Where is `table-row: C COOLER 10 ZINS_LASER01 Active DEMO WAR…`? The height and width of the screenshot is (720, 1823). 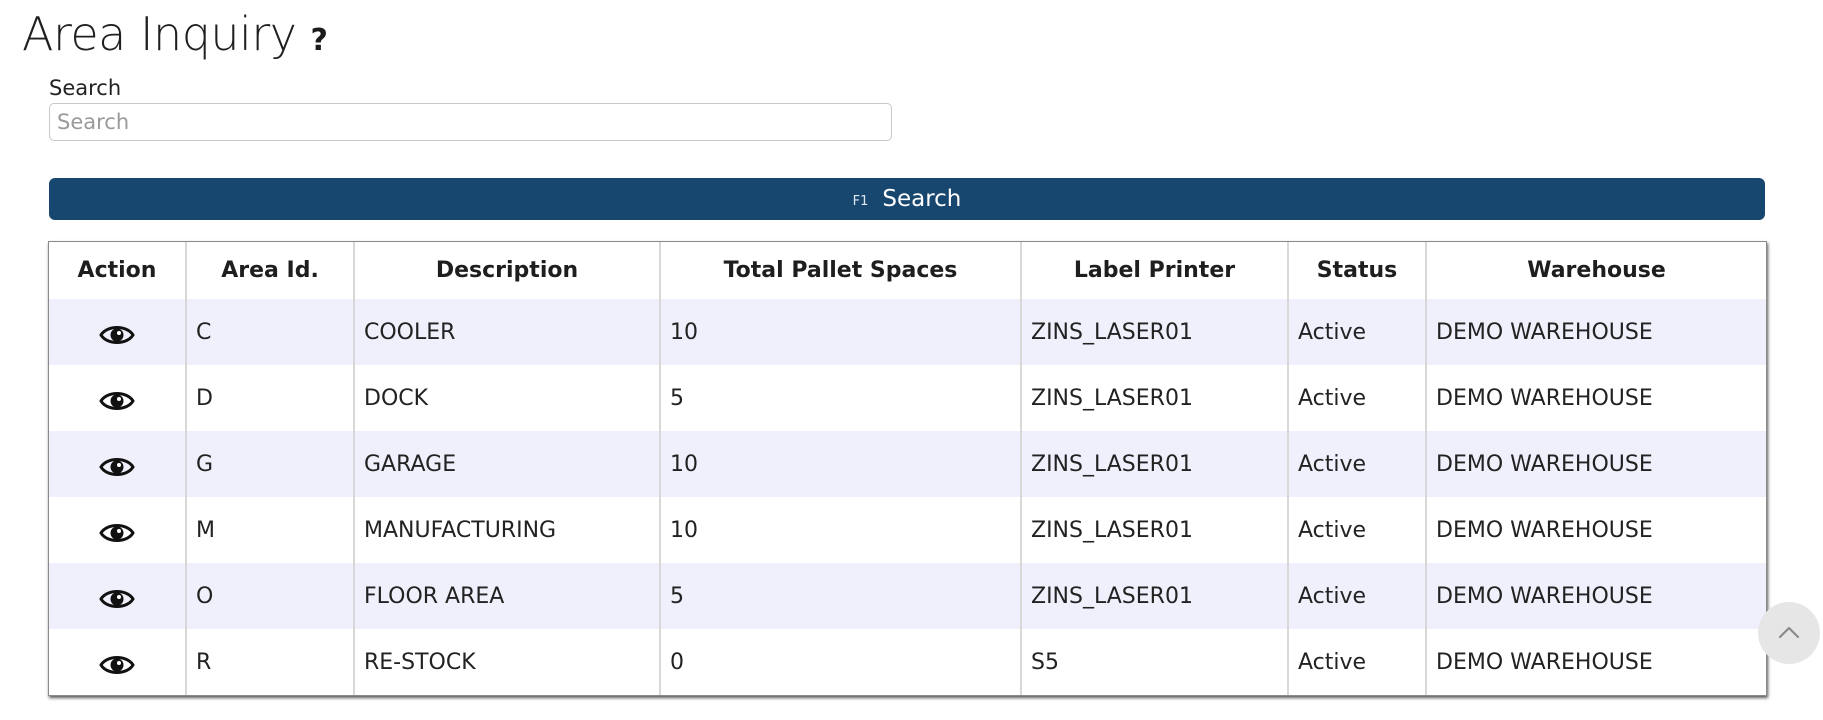
table-row: C COOLER 10 ZINS_LASER01 Active DEMO WAR… is located at coordinates (907, 332).